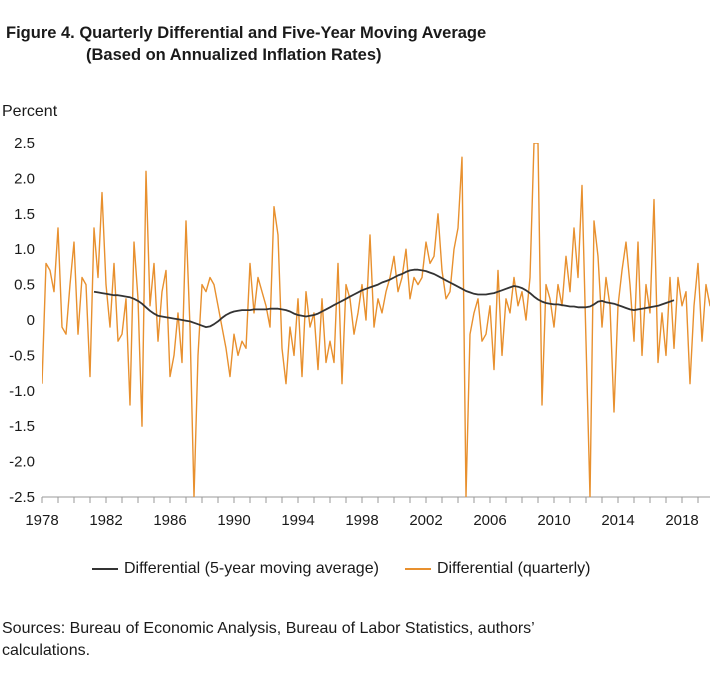 This screenshot has width=720, height=685. I want to click on x-tick-label: 2002, so click(425, 520).